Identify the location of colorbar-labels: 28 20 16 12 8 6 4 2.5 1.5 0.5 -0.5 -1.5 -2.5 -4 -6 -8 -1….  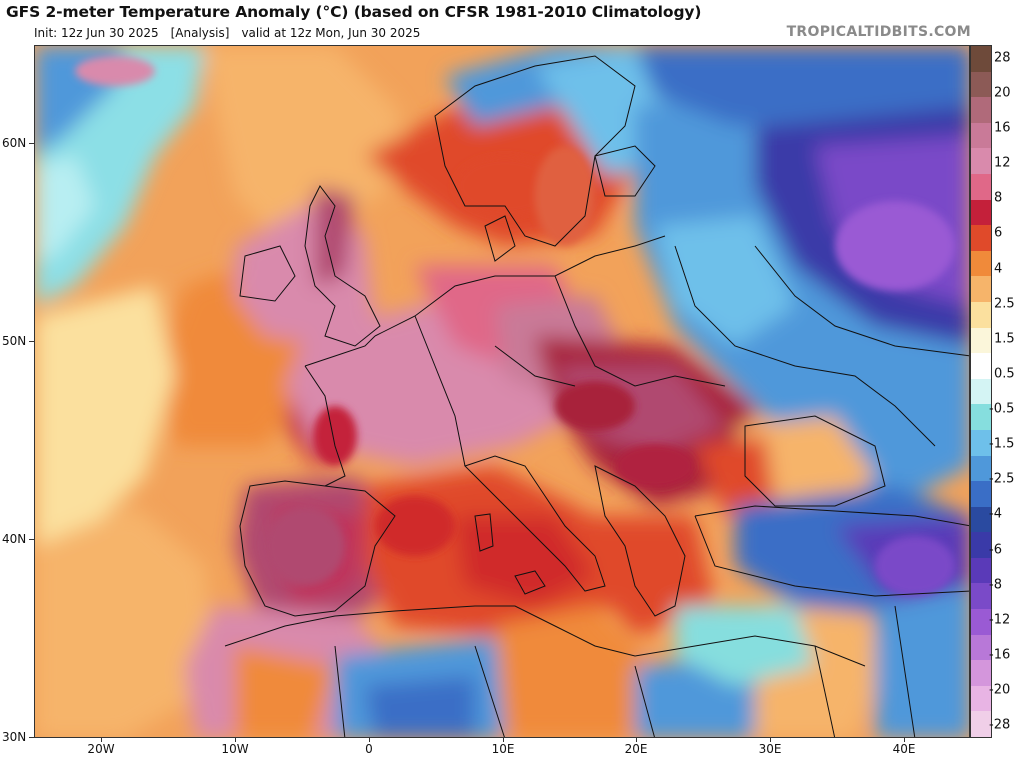
(1006, 391).